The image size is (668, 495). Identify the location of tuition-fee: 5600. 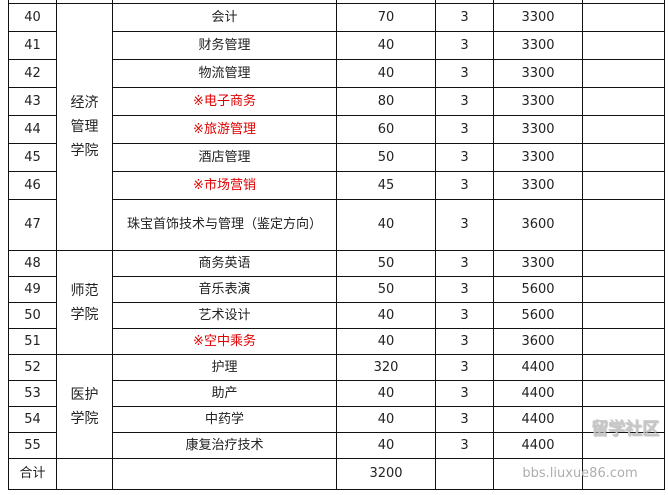
(538, 315).